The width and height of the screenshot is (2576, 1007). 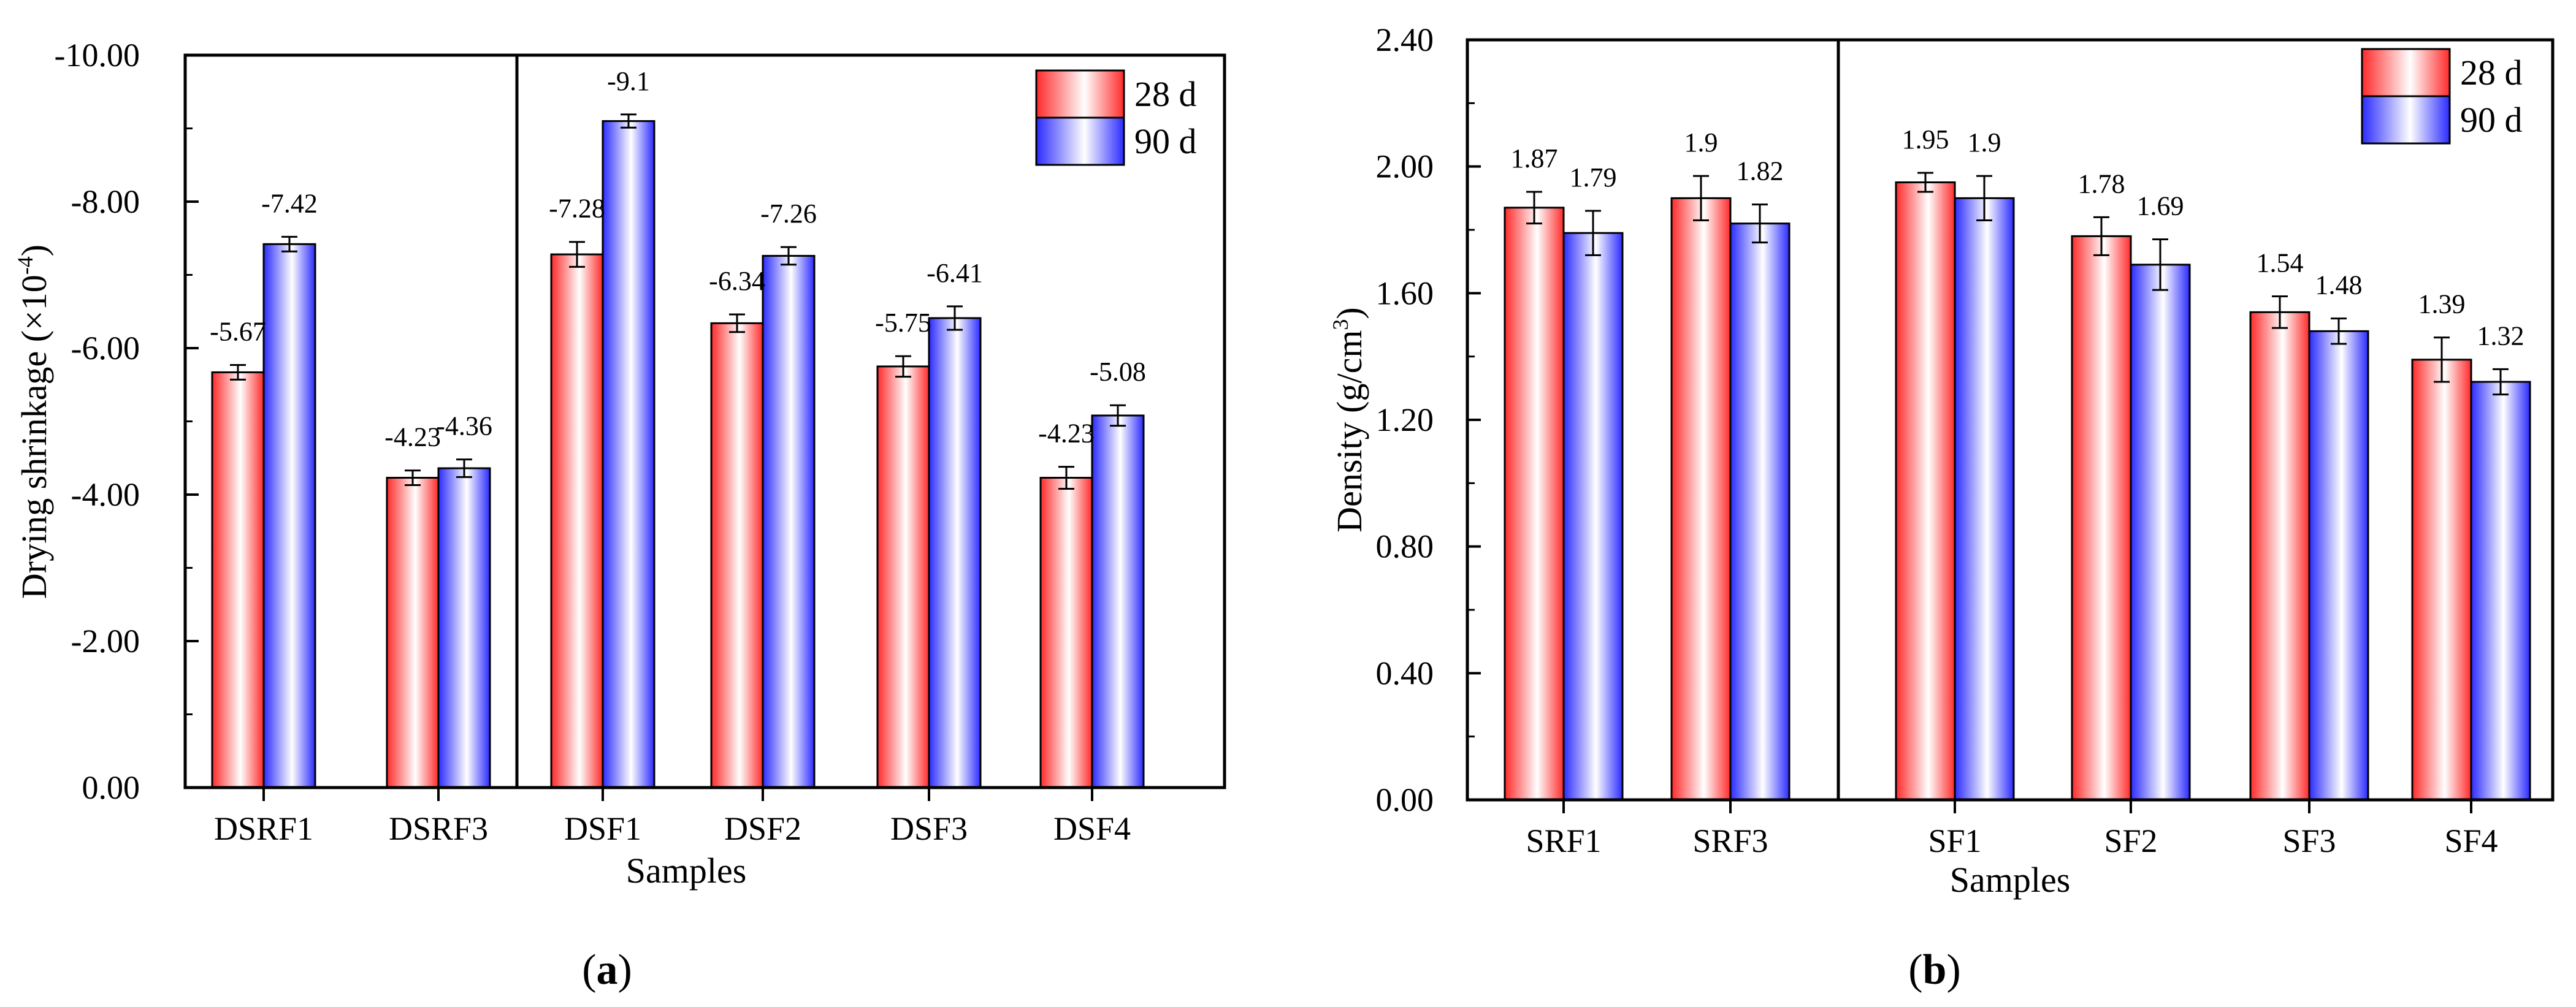 I want to click on y-axis-title-superscript: 3, so click(x=1340, y=324).